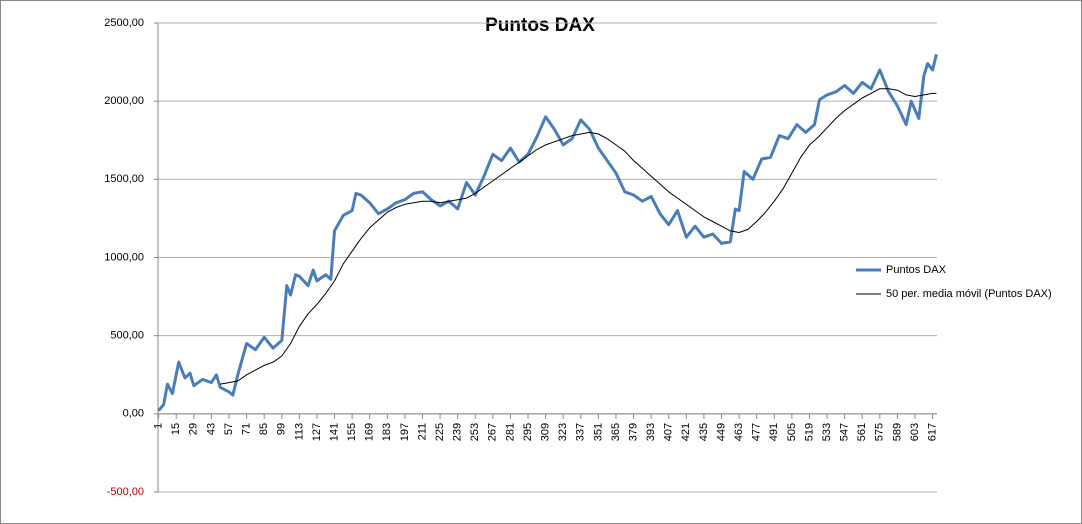  What do you see at coordinates (916, 270) in the screenshot?
I see `legend-label: Puntos DAX` at bounding box center [916, 270].